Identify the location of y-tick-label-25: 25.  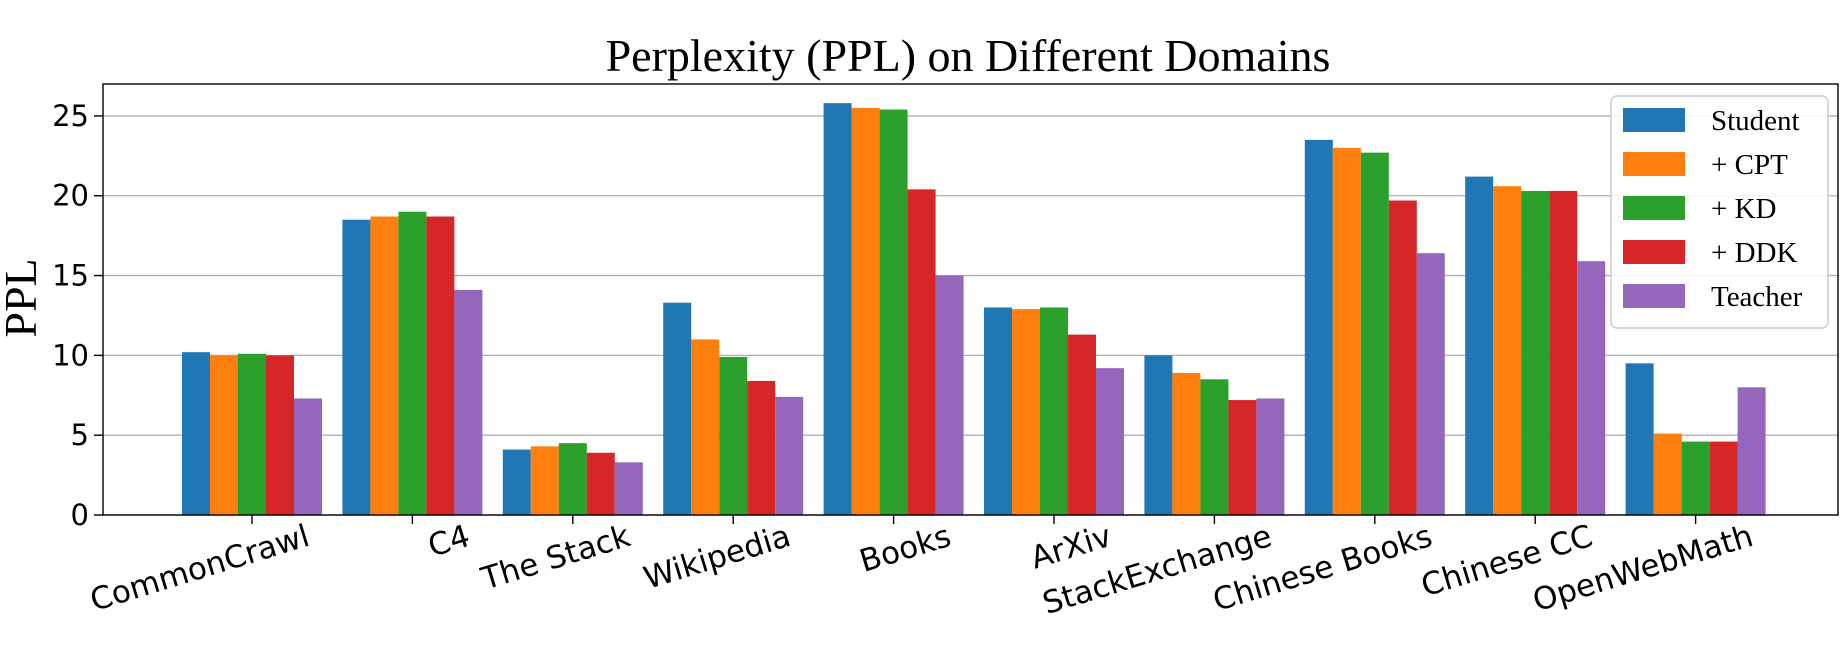
(70, 116).